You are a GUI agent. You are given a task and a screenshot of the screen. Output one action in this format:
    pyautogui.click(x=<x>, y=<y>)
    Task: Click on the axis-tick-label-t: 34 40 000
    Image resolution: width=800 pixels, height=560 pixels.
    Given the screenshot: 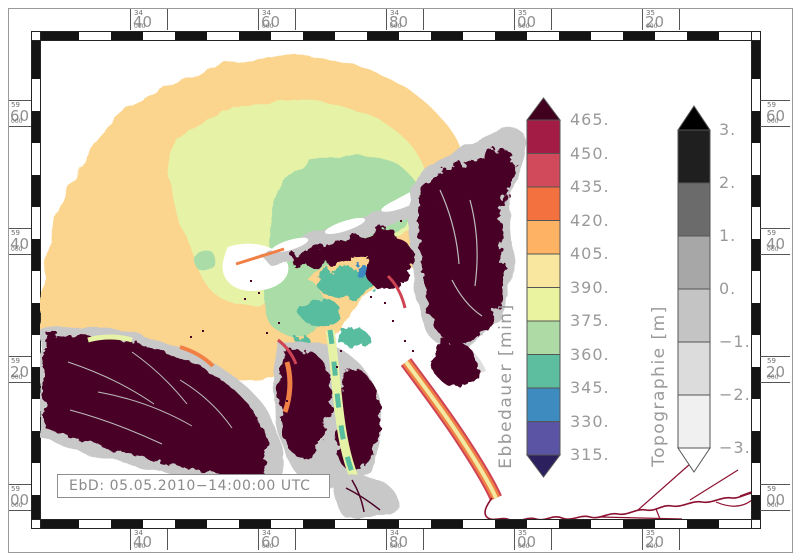 What is the action you would take?
    pyautogui.click(x=149, y=19)
    